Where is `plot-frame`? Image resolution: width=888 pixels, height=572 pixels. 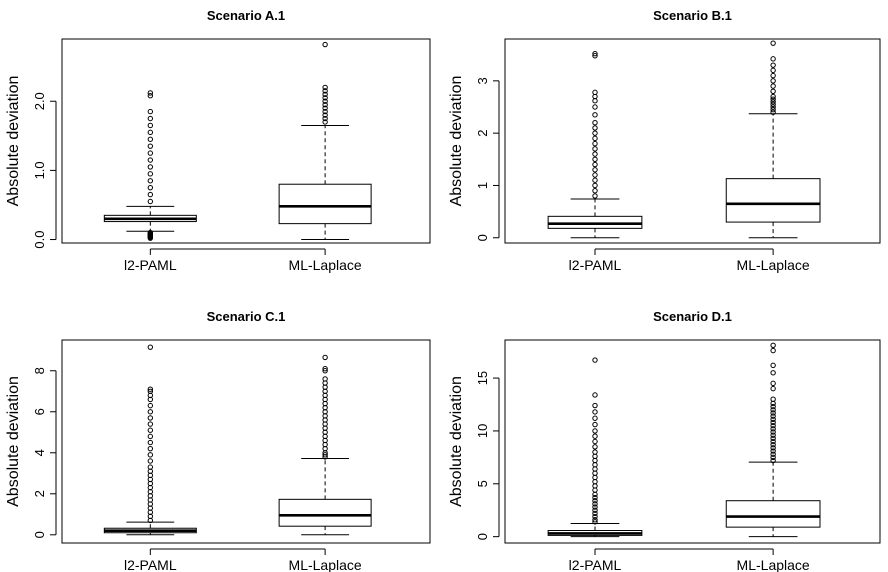 plot-frame is located at coordinates (246, 441).